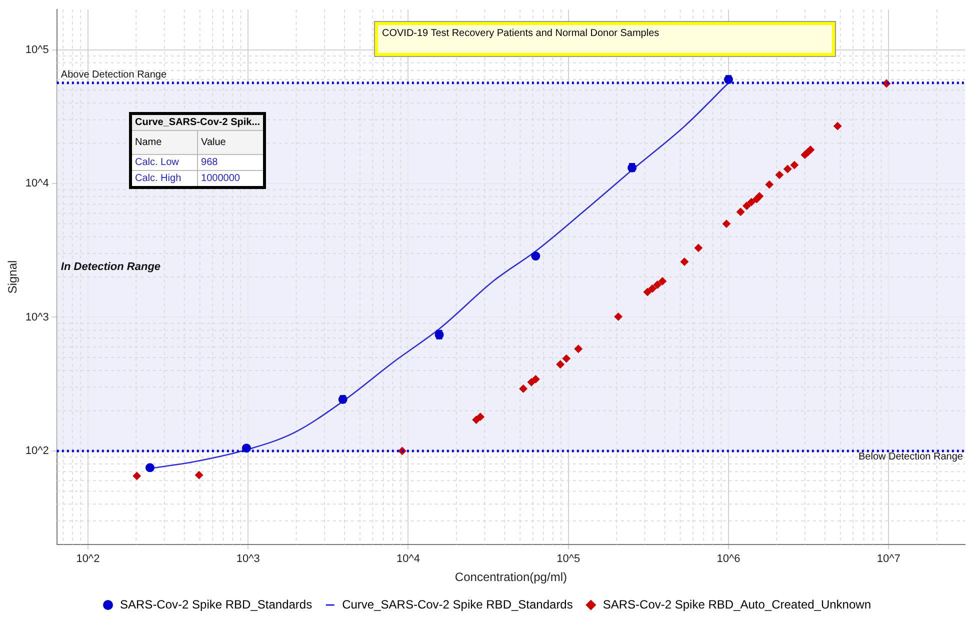 This screenshot has height=621, width=970. What do you see at coordinates (37, 450) in the screenshot?
I see `y-tick-label: 10^2` at bounding box center [37, 450].